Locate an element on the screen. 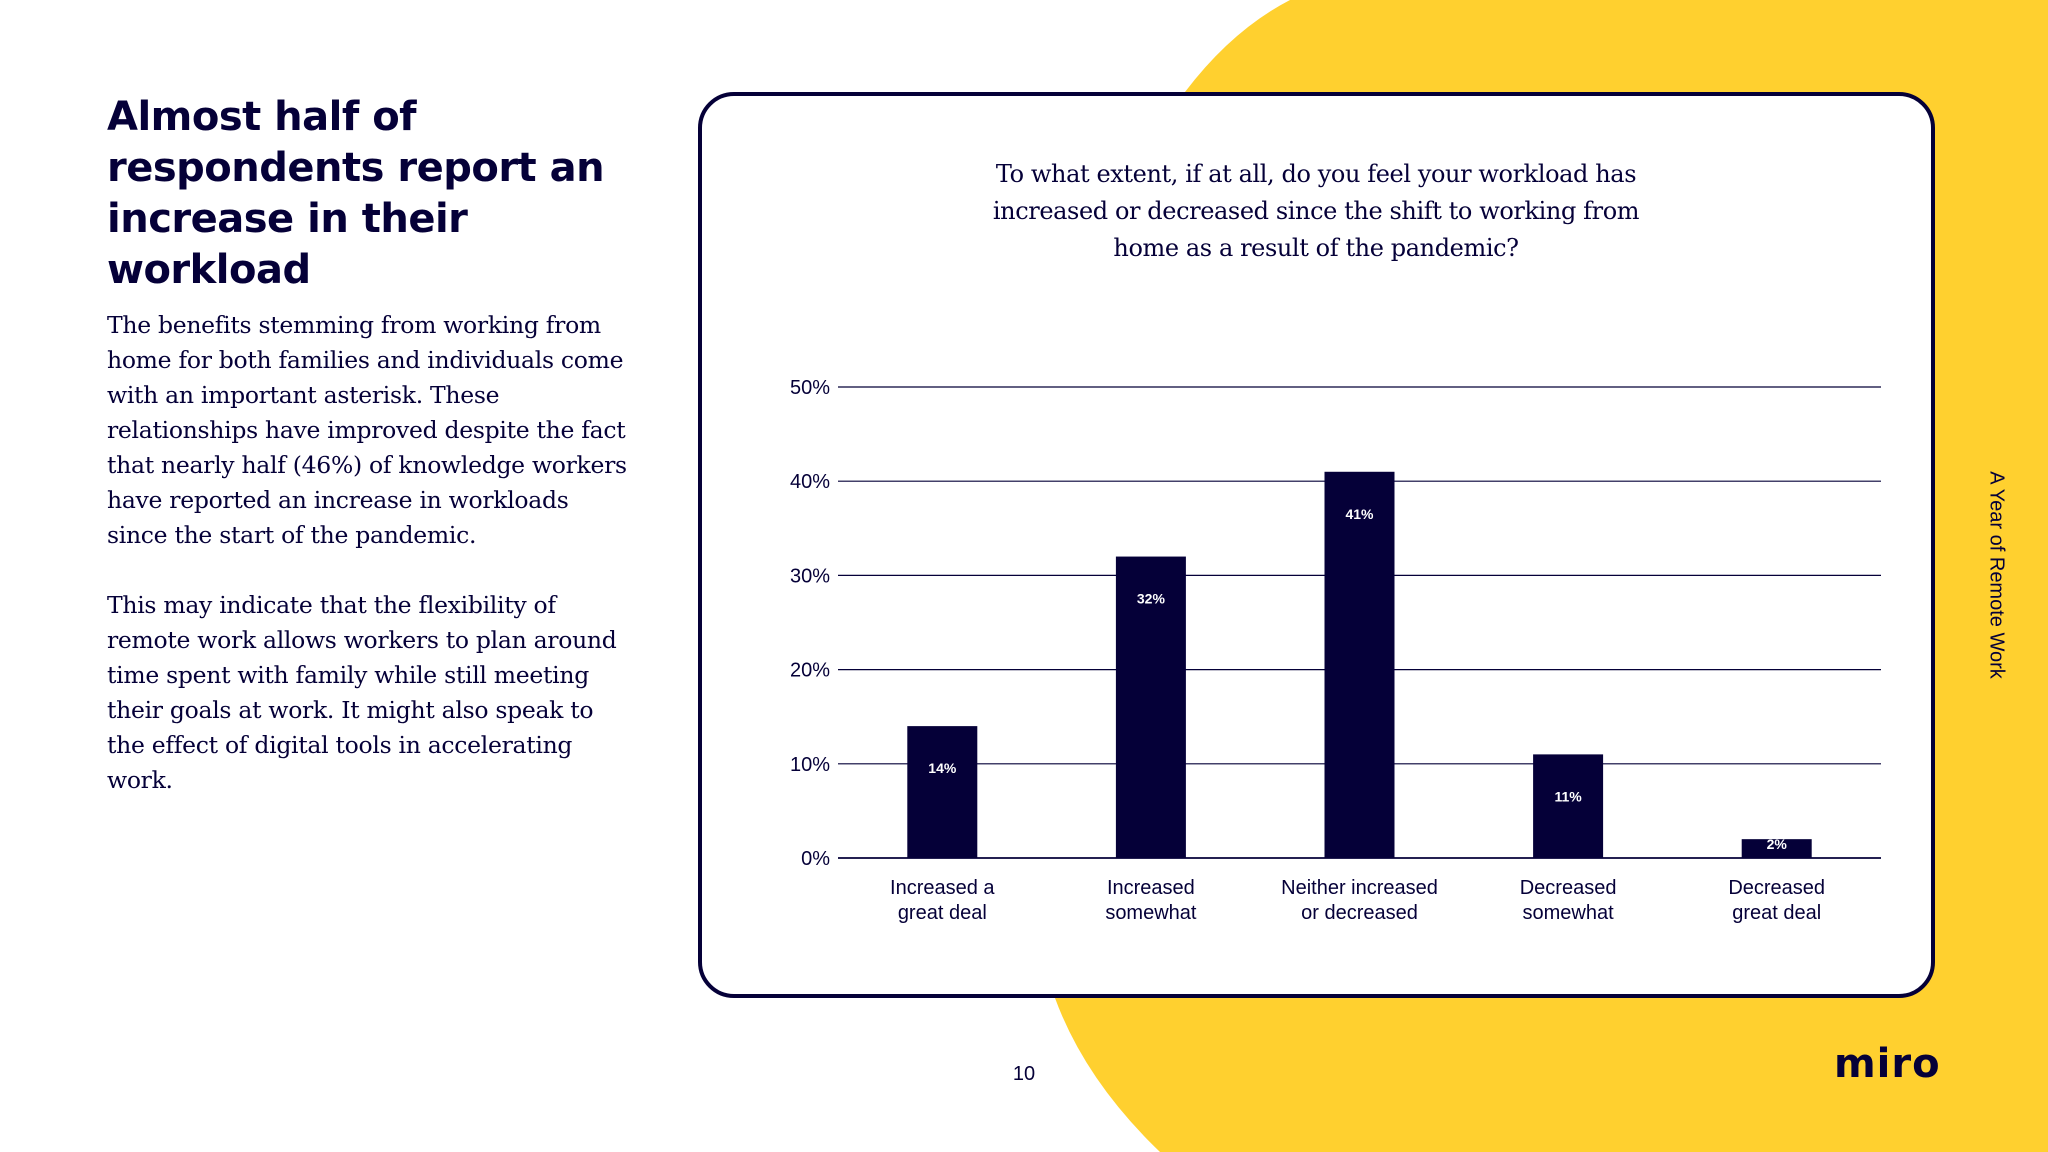 The width and height of the screenshot is (2048, 1152). data-label: 14% is located at coordinates (942, 768).